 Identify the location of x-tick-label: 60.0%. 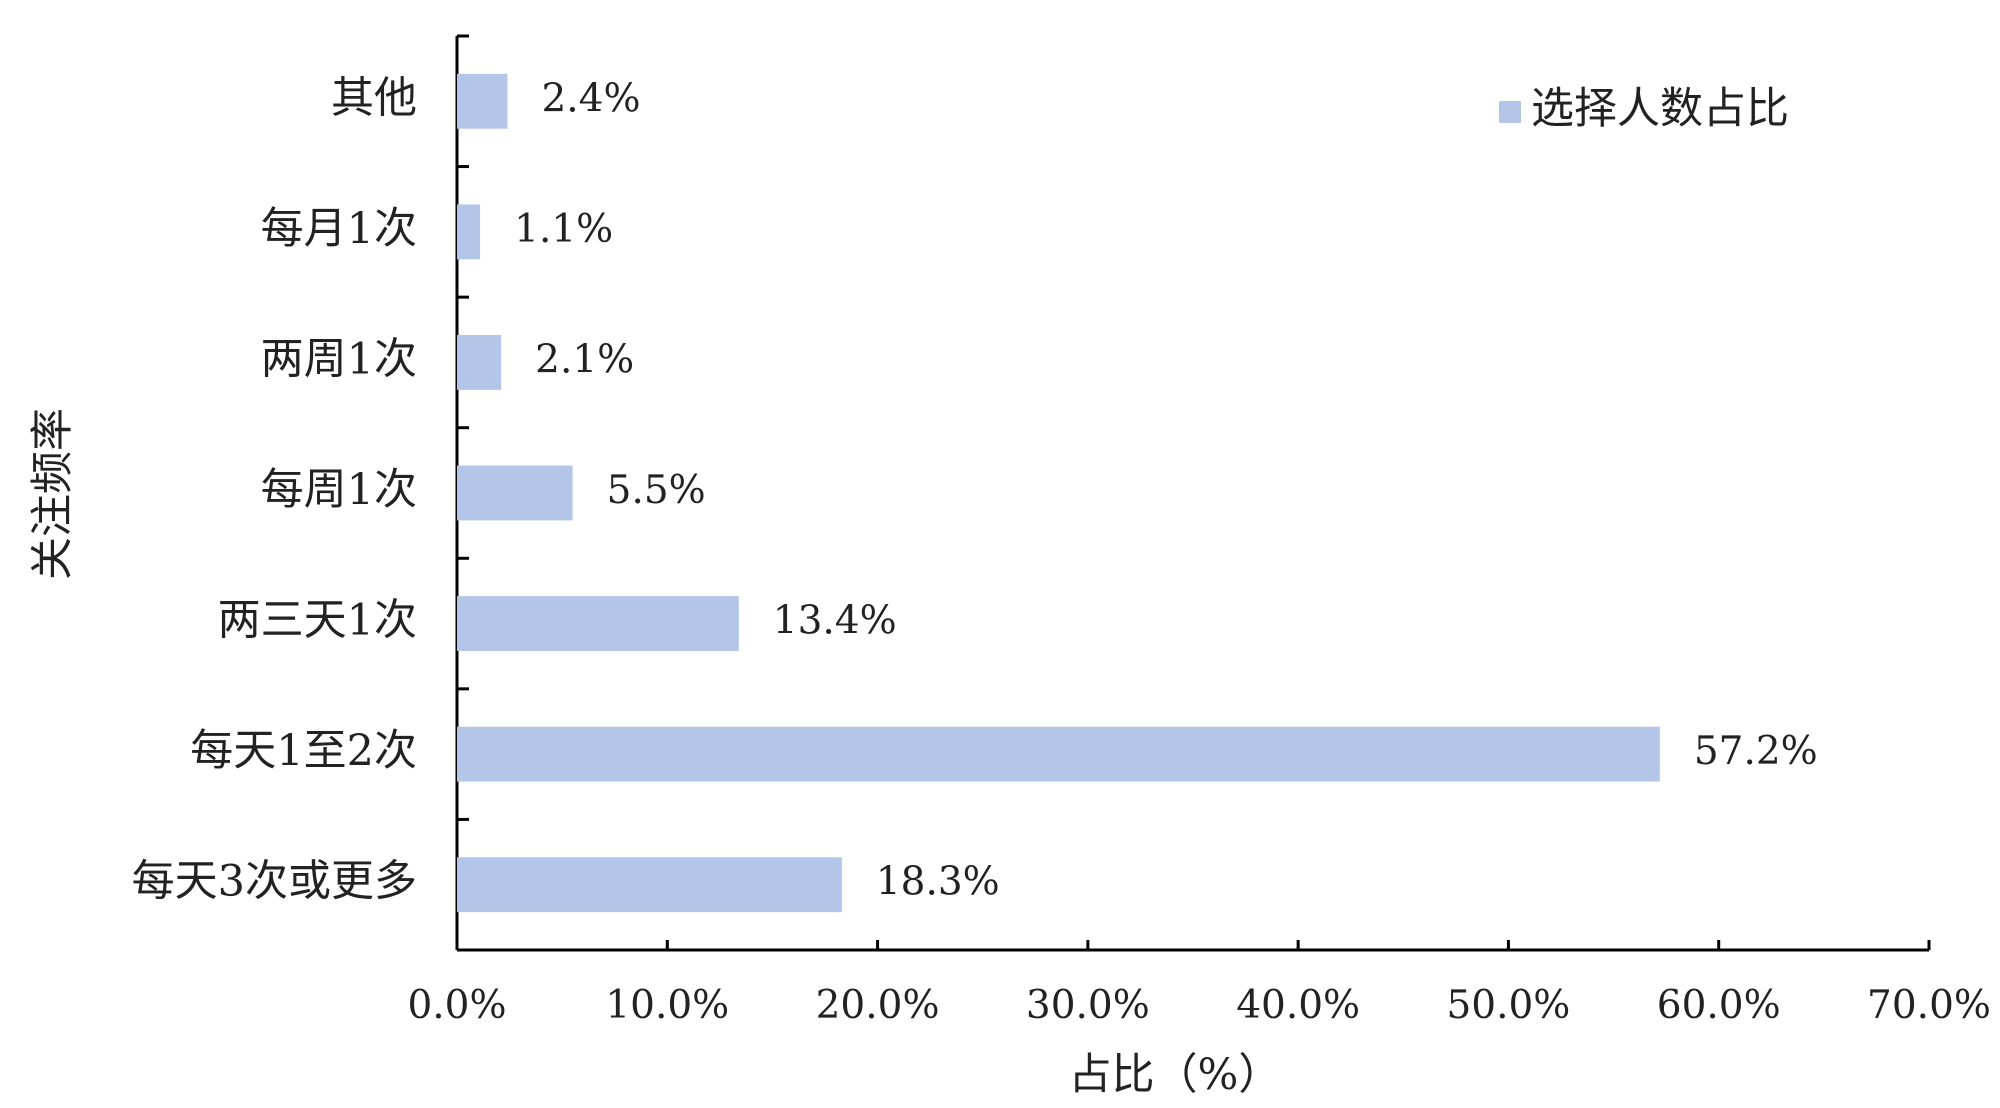
(1719, 1005).